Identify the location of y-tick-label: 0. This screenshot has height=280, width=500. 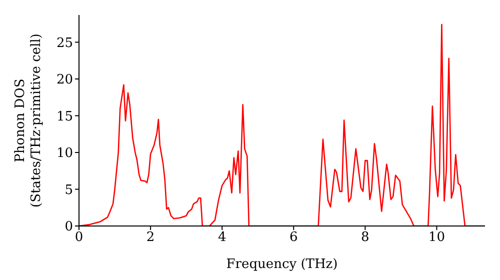
(68, 227).